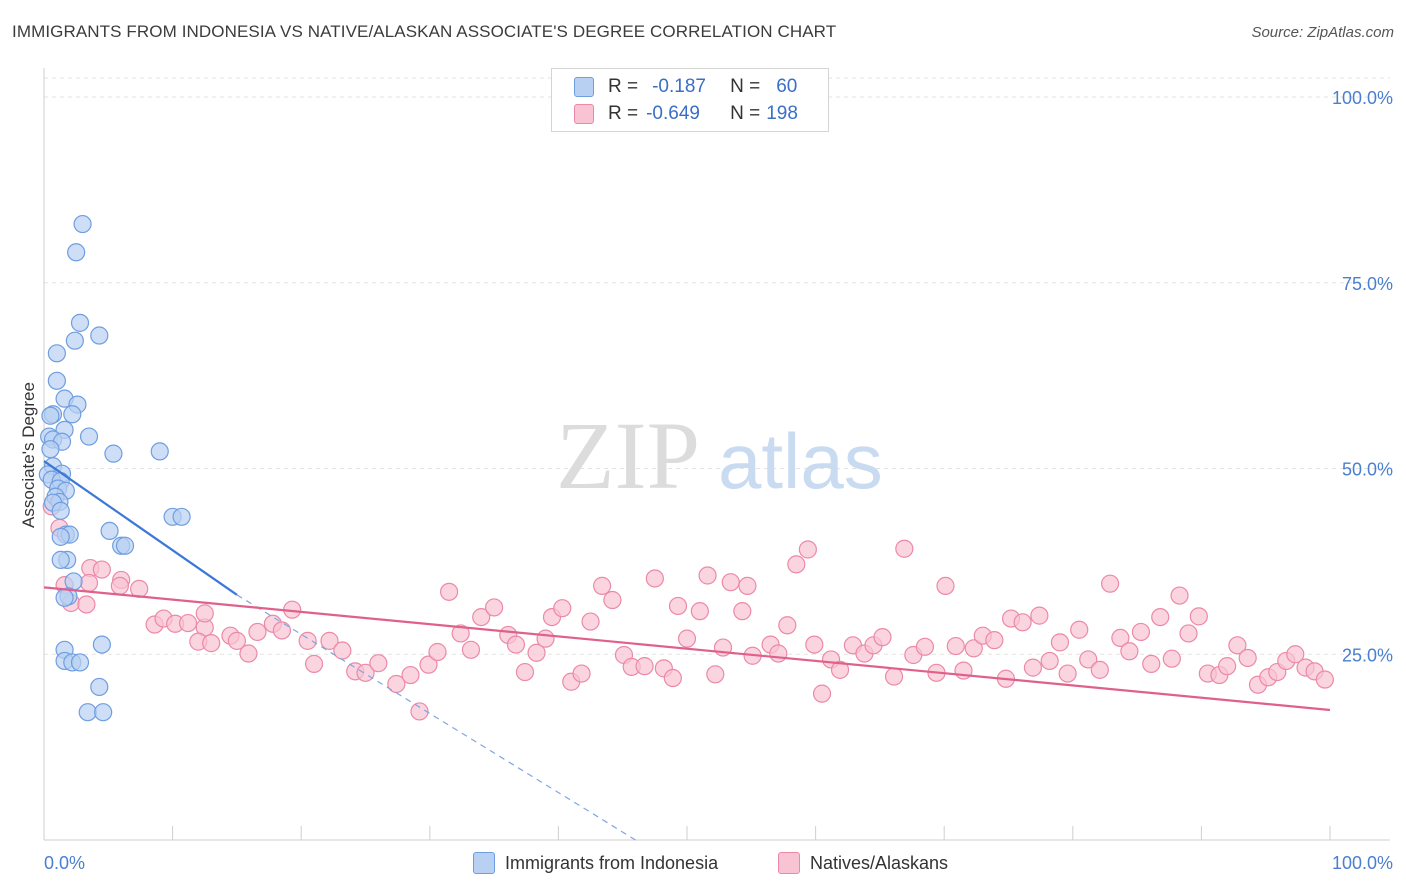 The image size is (1406, 892). What do you see at coordinates (628, 455) in the screenshot?
I see `watermark-zip: ZIP` at bounding box center [628, 455].